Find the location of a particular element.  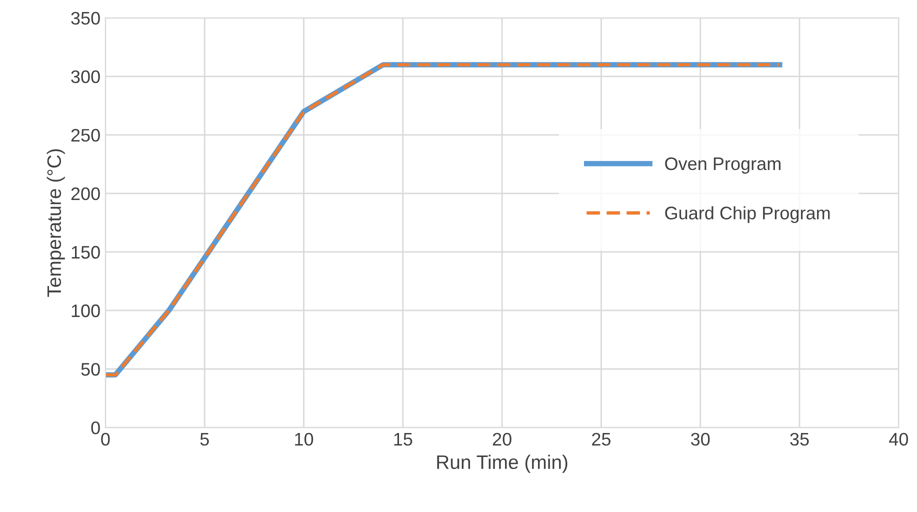

legend-label: Oven Program is located at coordinates (722, 165).